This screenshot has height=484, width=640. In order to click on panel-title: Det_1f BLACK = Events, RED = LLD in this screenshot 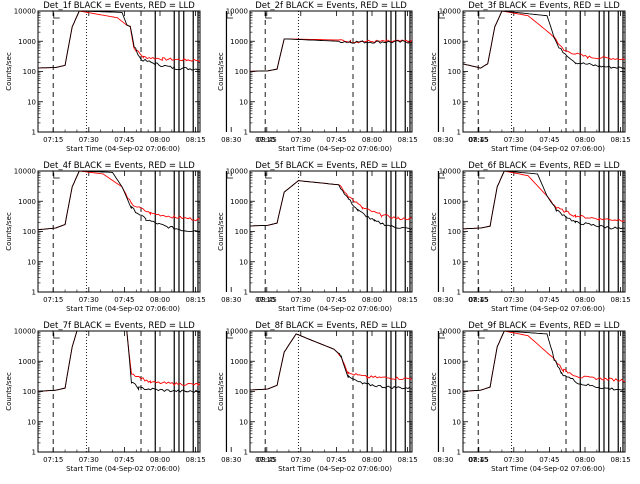, I will do `click(119, 6)`.